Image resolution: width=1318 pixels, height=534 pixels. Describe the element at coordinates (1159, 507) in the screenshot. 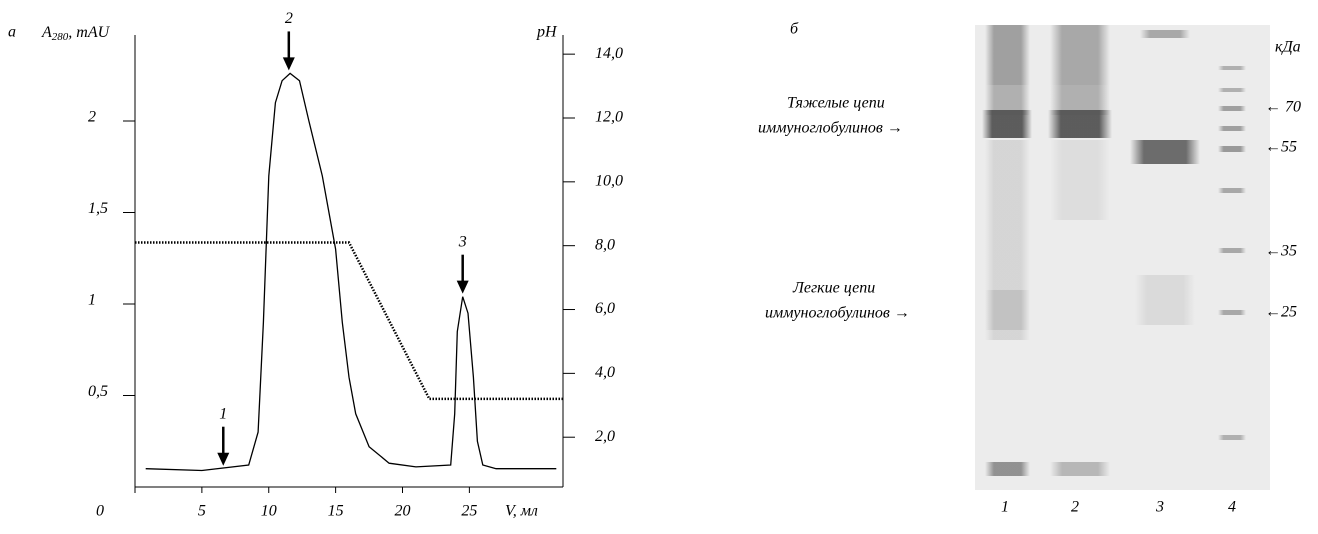

I see `lane-label: 3` at that location.